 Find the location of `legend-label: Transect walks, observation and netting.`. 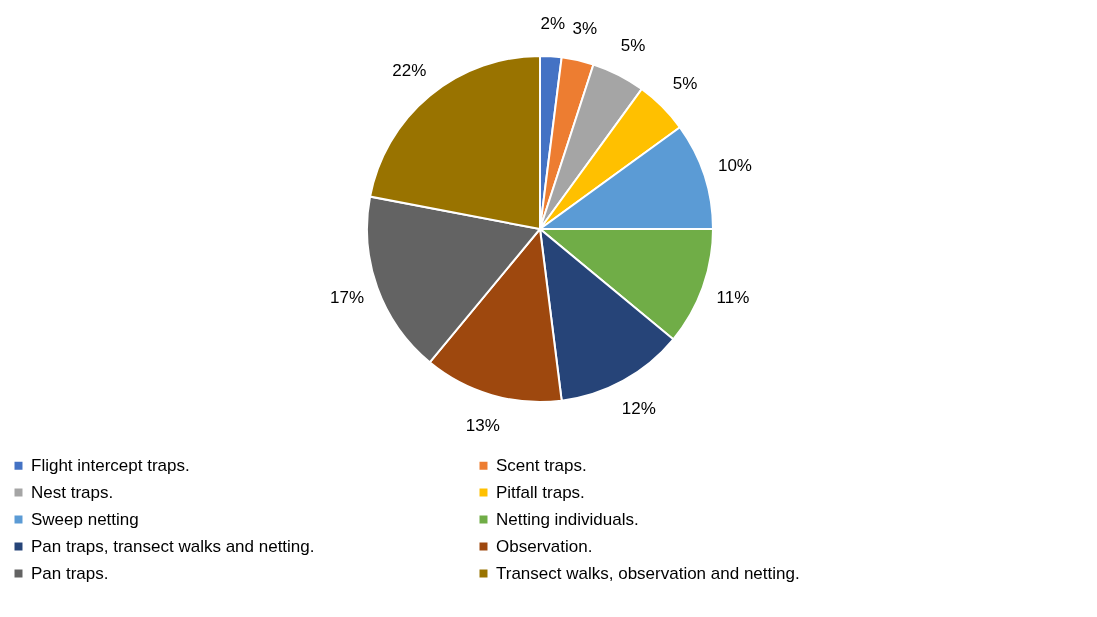

legend-label: Transect walks, observation and netting. is located at coordinates (648, 573).